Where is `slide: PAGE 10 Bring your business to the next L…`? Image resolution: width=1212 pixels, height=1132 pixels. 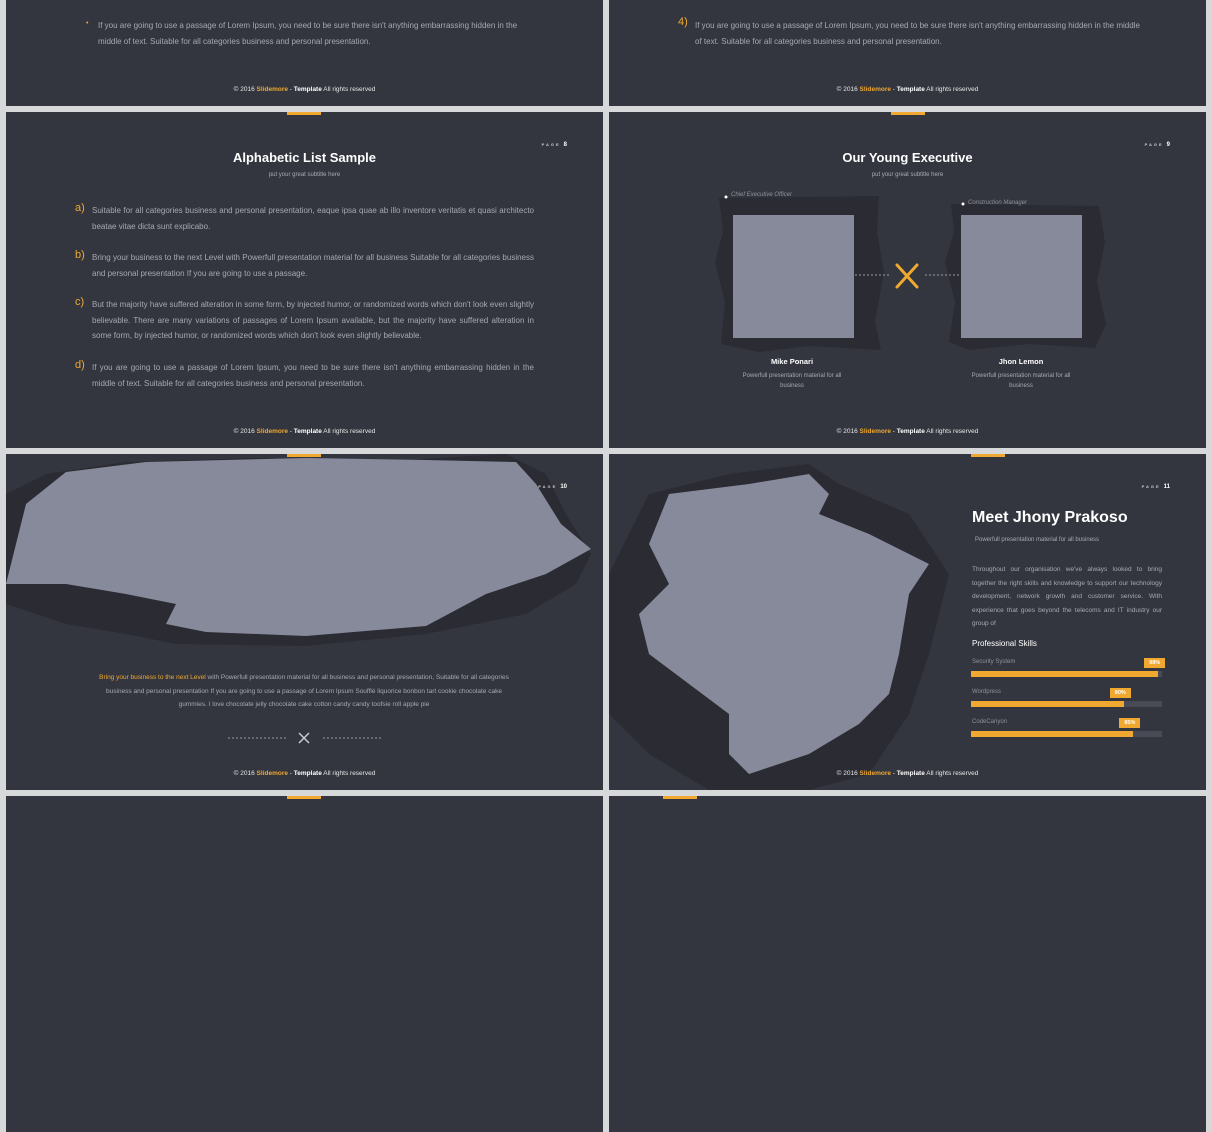
slide: PAGE 10 Bring your business to the next L… is located at coordinates (304, 622).